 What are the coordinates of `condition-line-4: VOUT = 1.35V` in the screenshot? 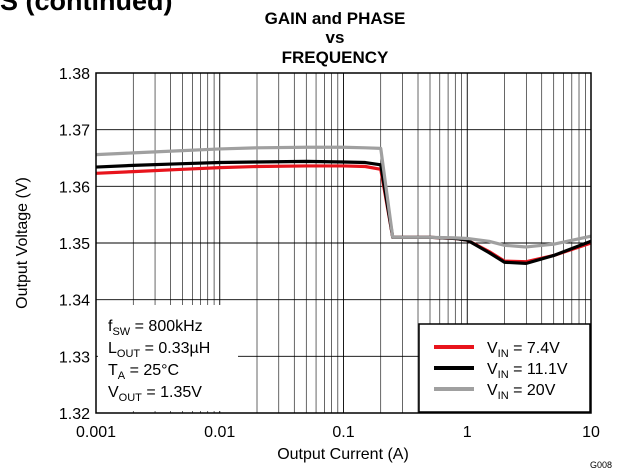 It's located at (155, 394).